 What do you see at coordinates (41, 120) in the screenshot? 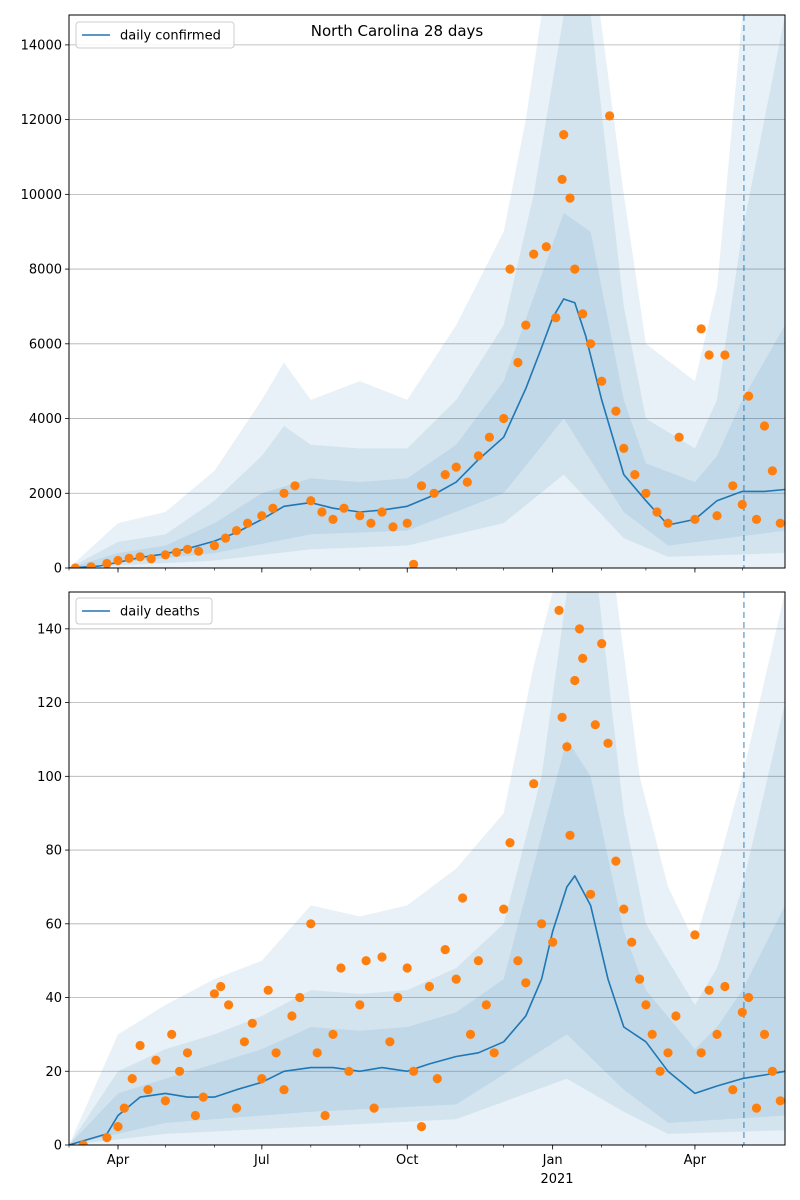
I see `y-tick-label: 12000` at bounding box center [41, 120].